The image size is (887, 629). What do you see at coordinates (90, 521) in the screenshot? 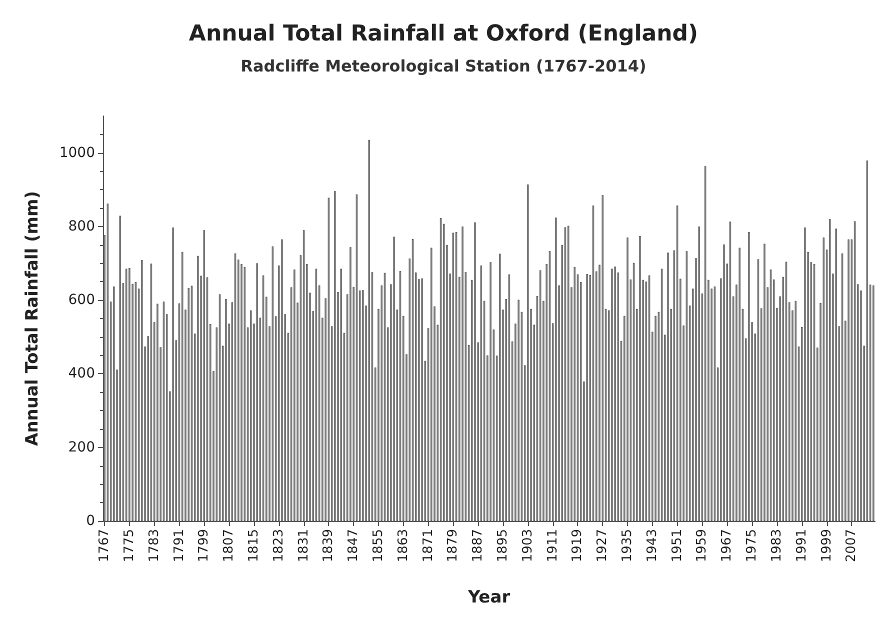
I see `y-tick-label: 0` at bounding box center [90, 521].